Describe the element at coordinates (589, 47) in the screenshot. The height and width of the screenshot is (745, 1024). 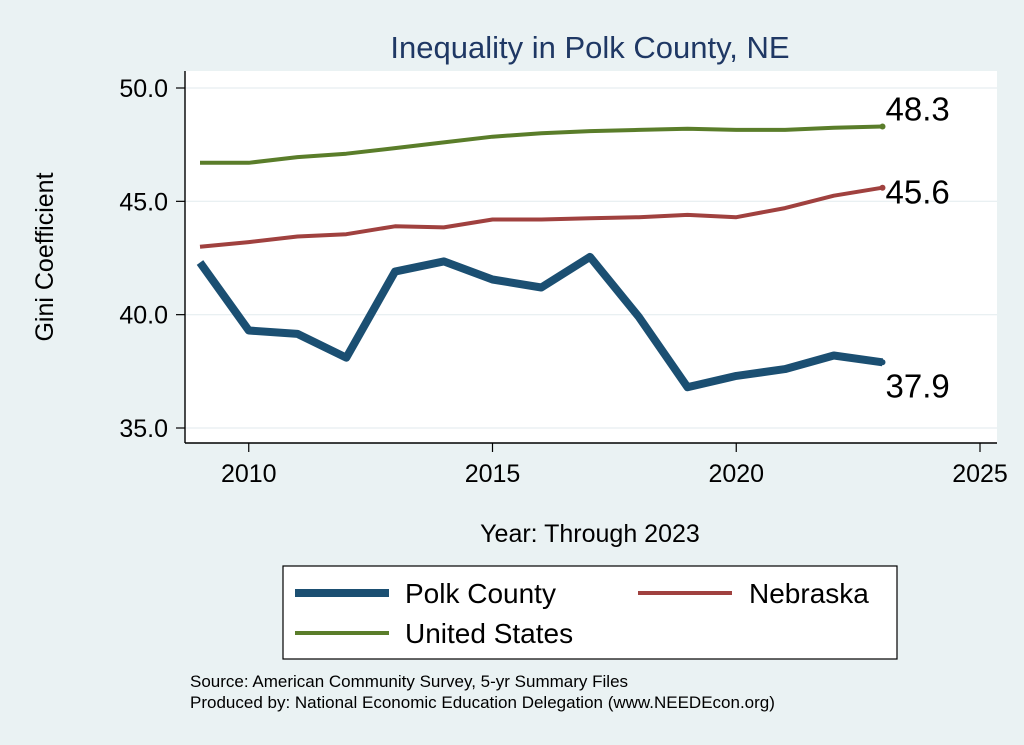
I see `chart-title: Inequality in Polk County, NE` at that location.